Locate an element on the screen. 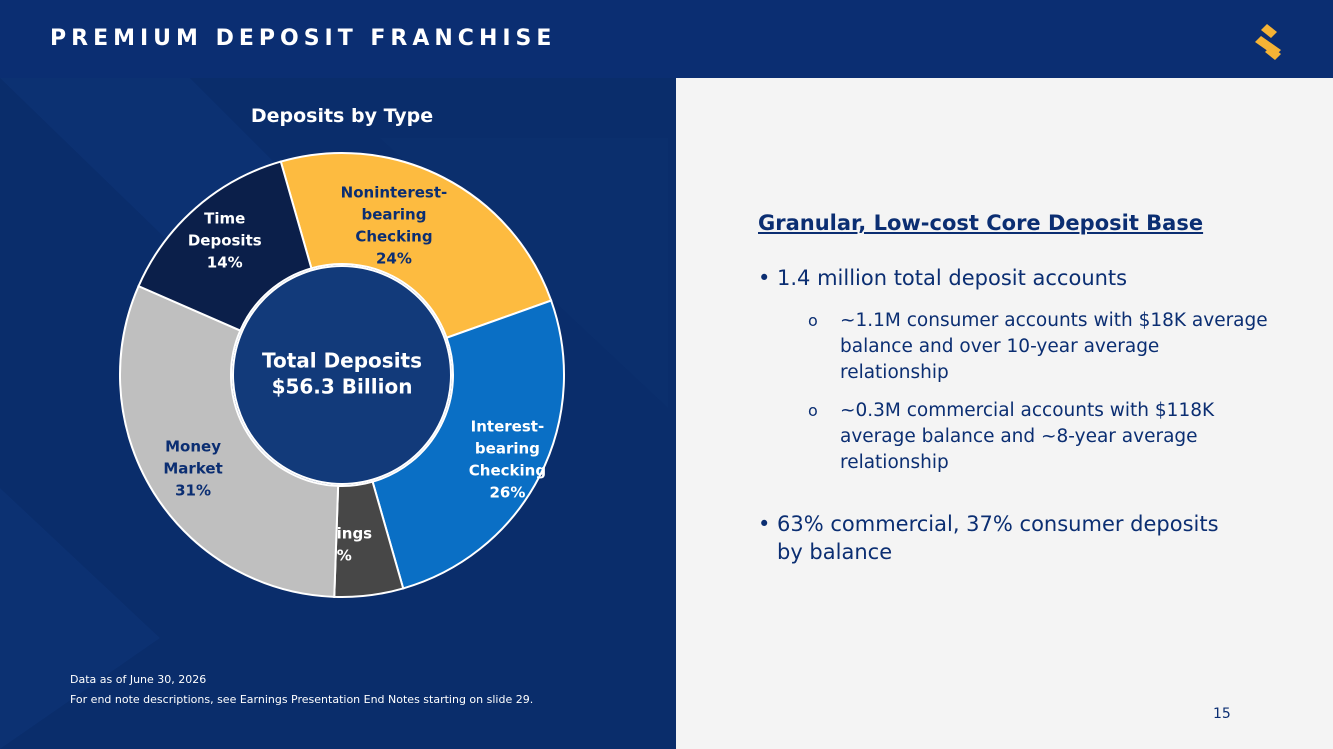  bullet-text: 1.4 million total deposit accounts is located at coordinates (952, 278).